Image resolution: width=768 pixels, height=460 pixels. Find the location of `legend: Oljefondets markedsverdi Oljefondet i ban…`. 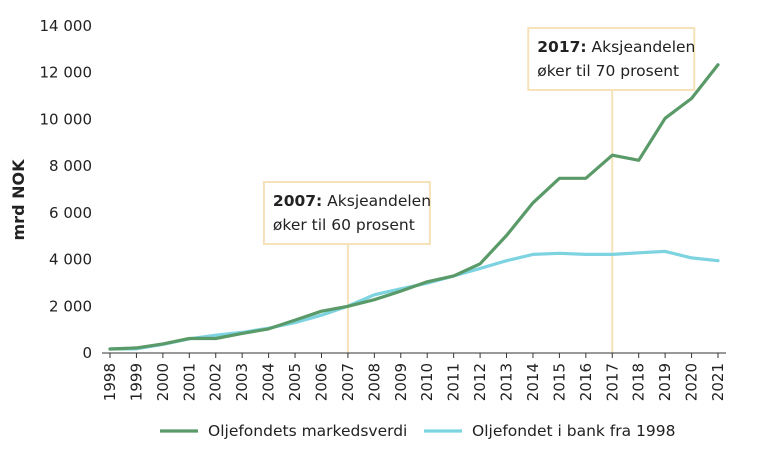

legend: Oljefondets markedsverdi Oljefondet i ban… is located at coordinates (418, 431).